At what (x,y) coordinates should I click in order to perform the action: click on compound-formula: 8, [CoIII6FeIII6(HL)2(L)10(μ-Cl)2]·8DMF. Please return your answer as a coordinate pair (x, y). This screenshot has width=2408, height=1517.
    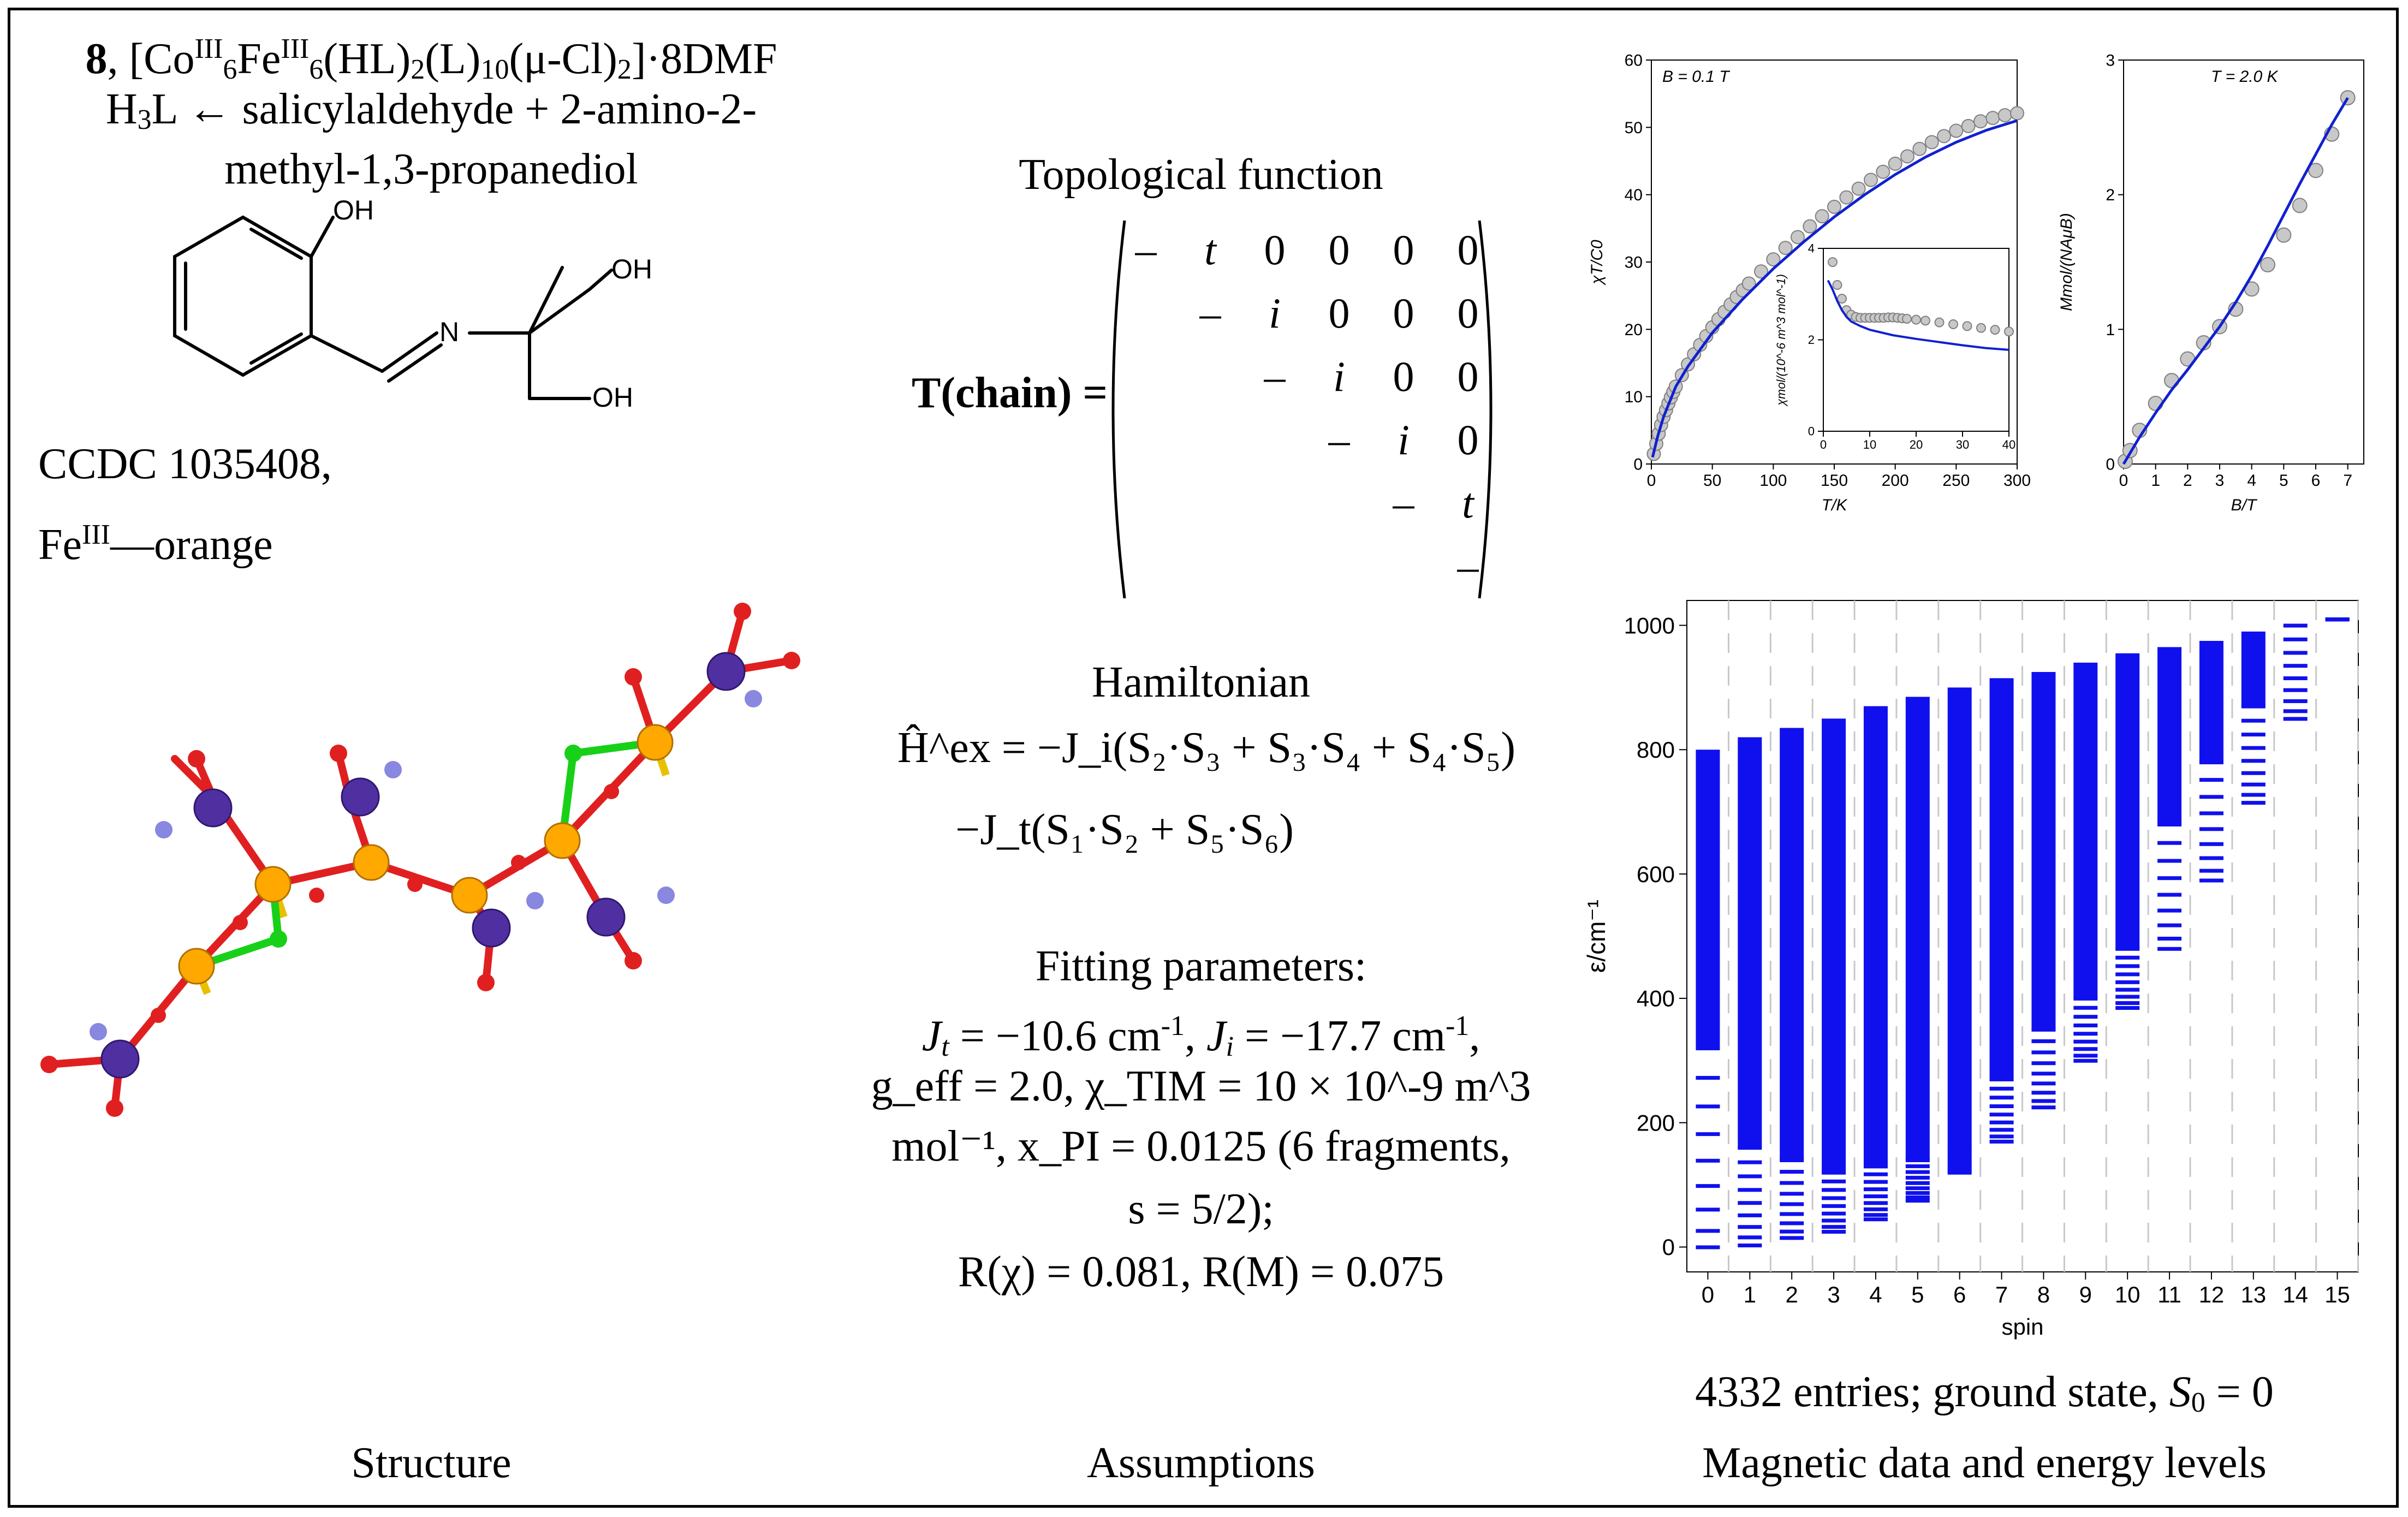
    Looking at the image, I should click on (431, 59).